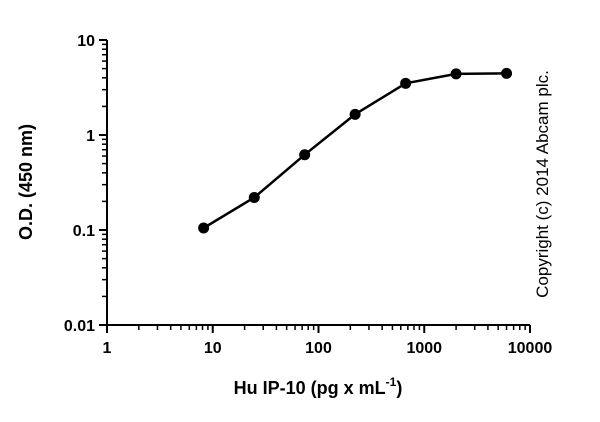  Describe the element at coordinates (530, 348) in the screenshot. I see `x-tick-label: 10000` at that location.